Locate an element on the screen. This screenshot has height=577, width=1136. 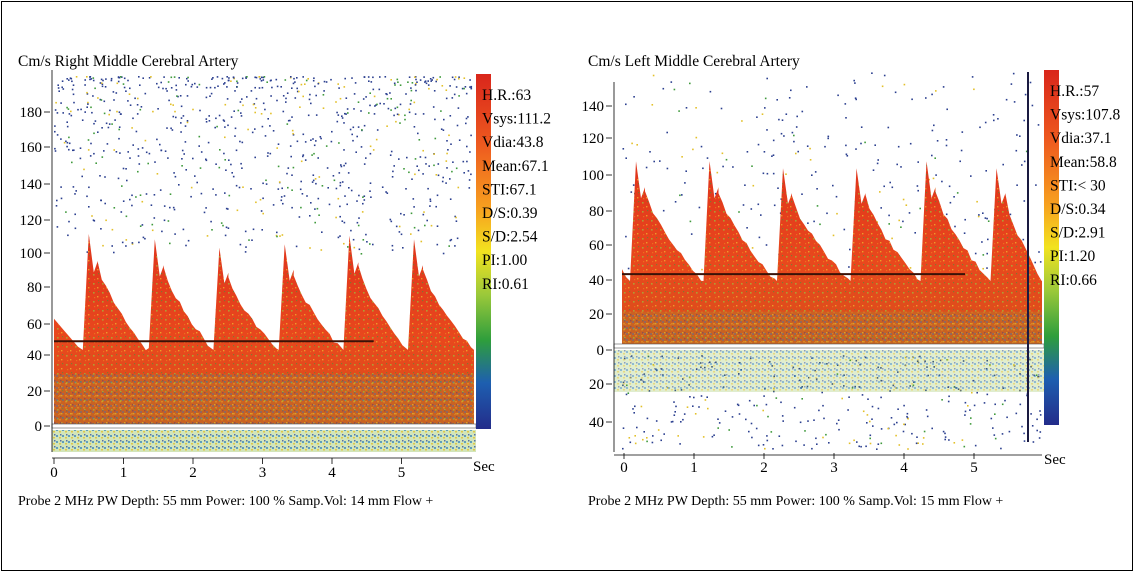
x-tick-label: 5 is located at coordinates (402, 473).